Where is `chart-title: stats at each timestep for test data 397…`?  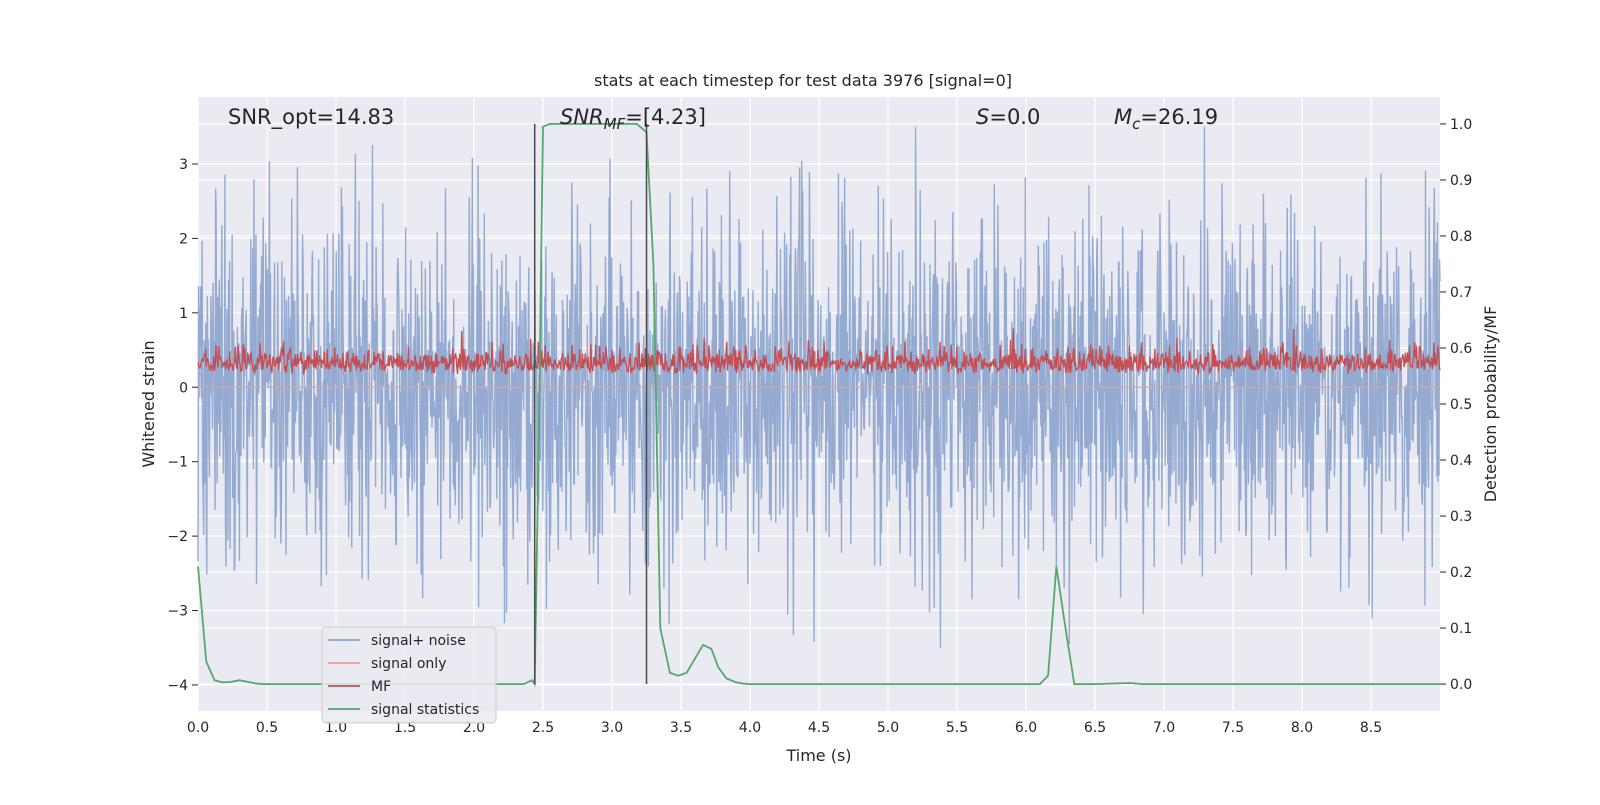 chart-title: stats at each timestep for test data 397… is located at coordinates (803, 80).